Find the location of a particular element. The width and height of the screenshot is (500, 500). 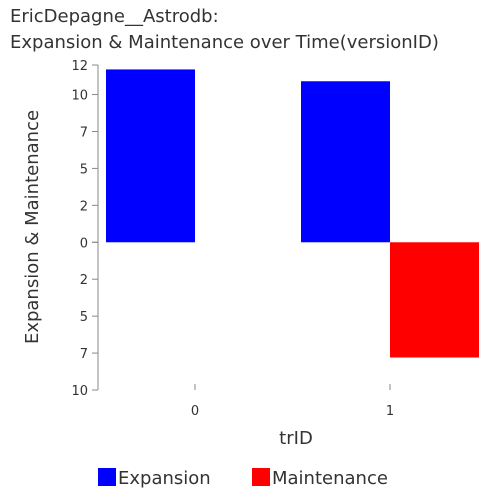

legend-swatch-expansion is located at coordinates (107, 477).